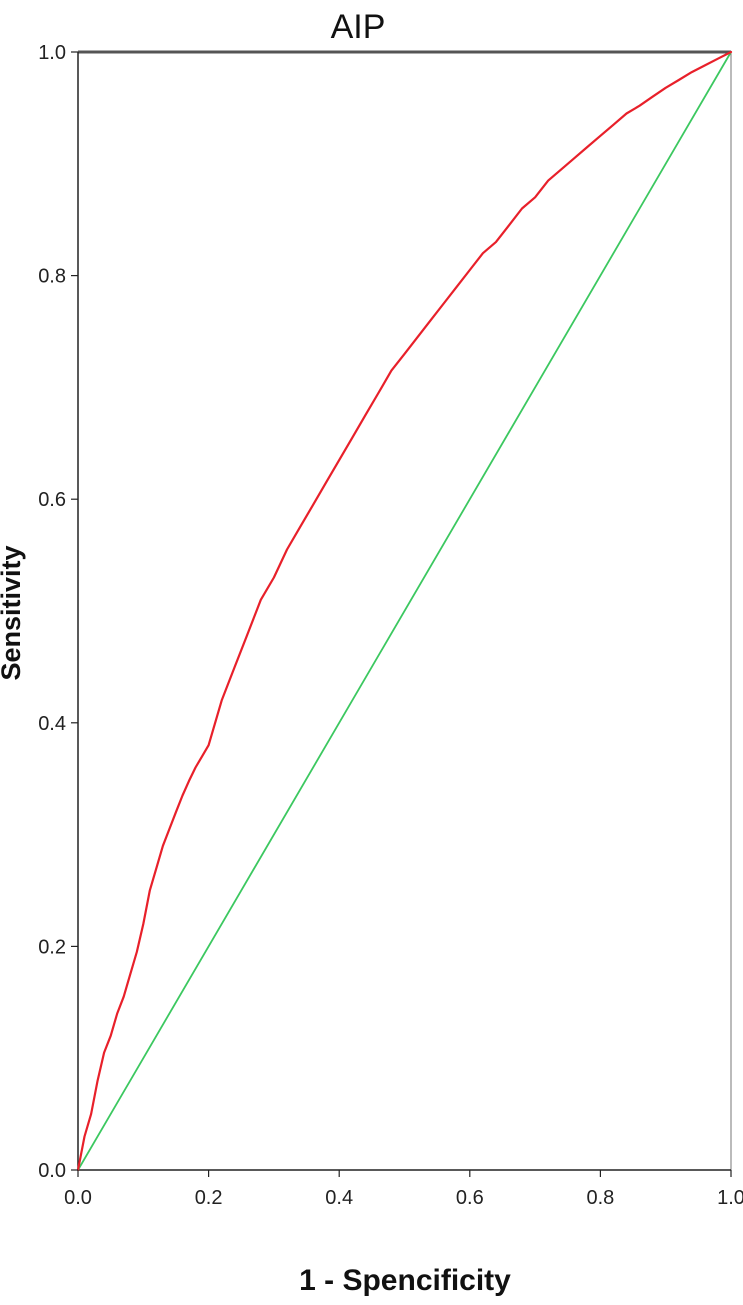 The height and width of the screenshot is (1305, 743). I want to click on y-tick-label: 1.0, so click(52, 53).